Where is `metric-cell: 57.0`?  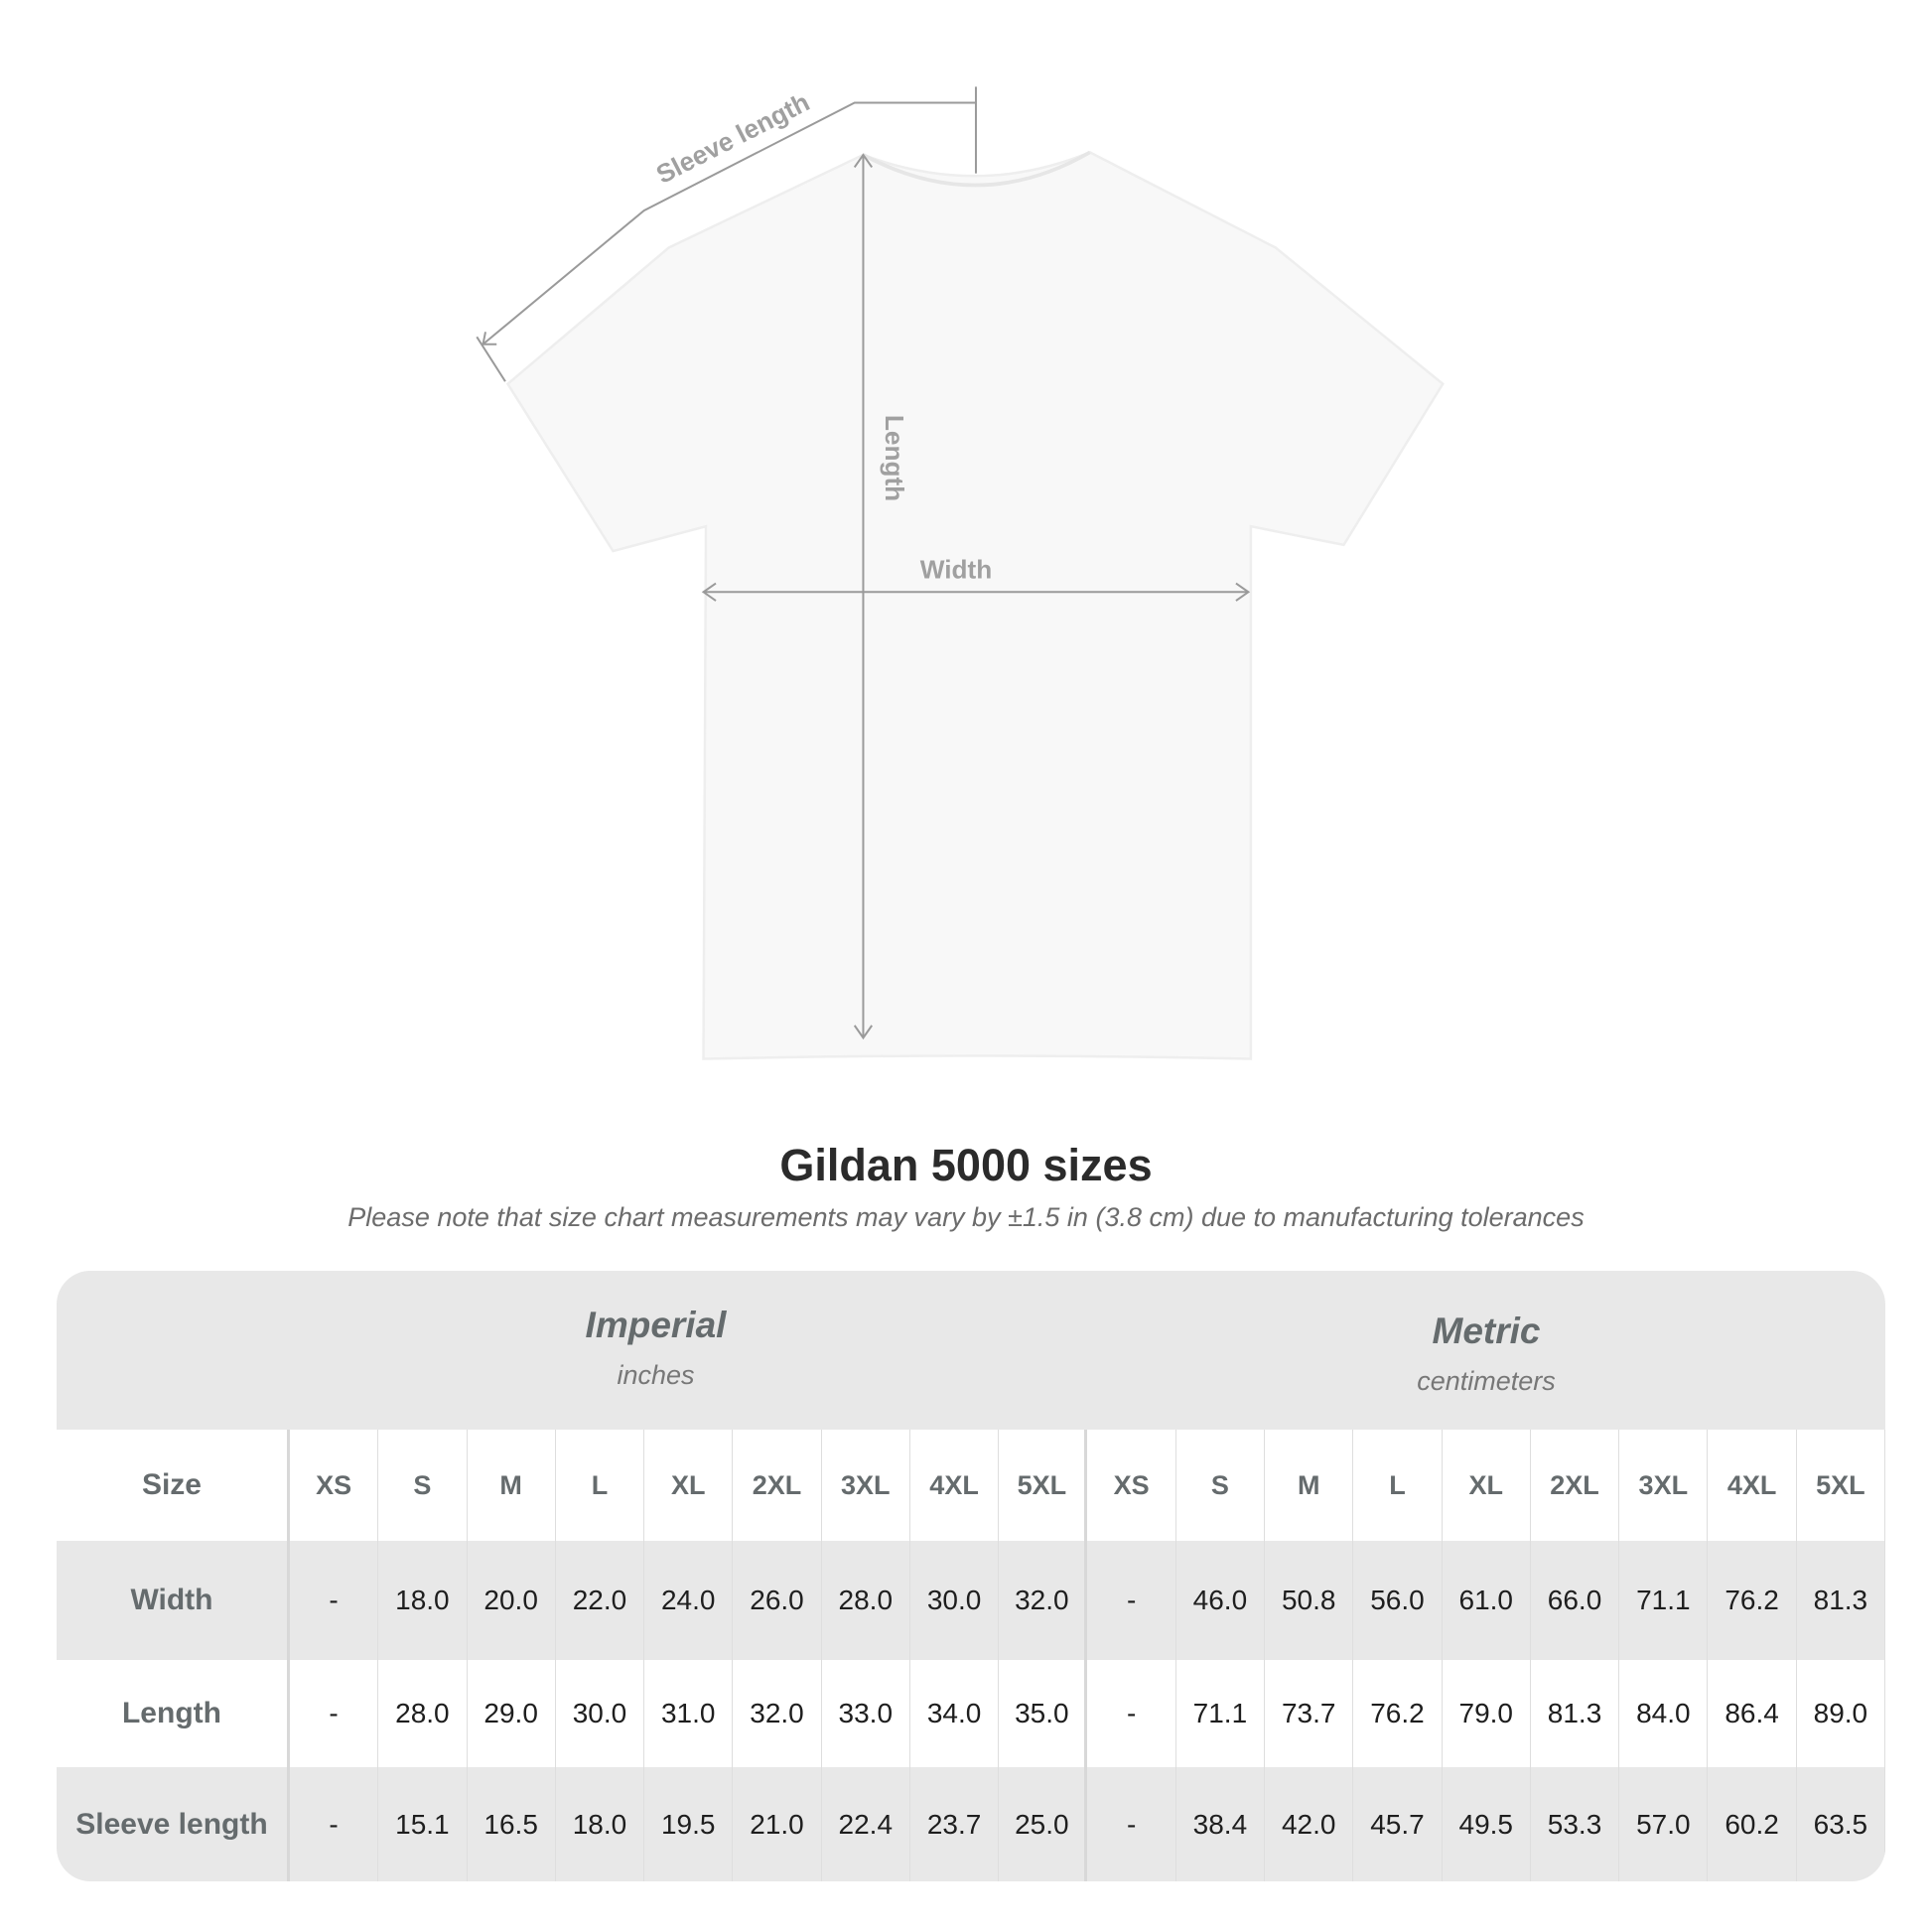
metric-cell: 57.0 is located at coordinates (1664, 1824).